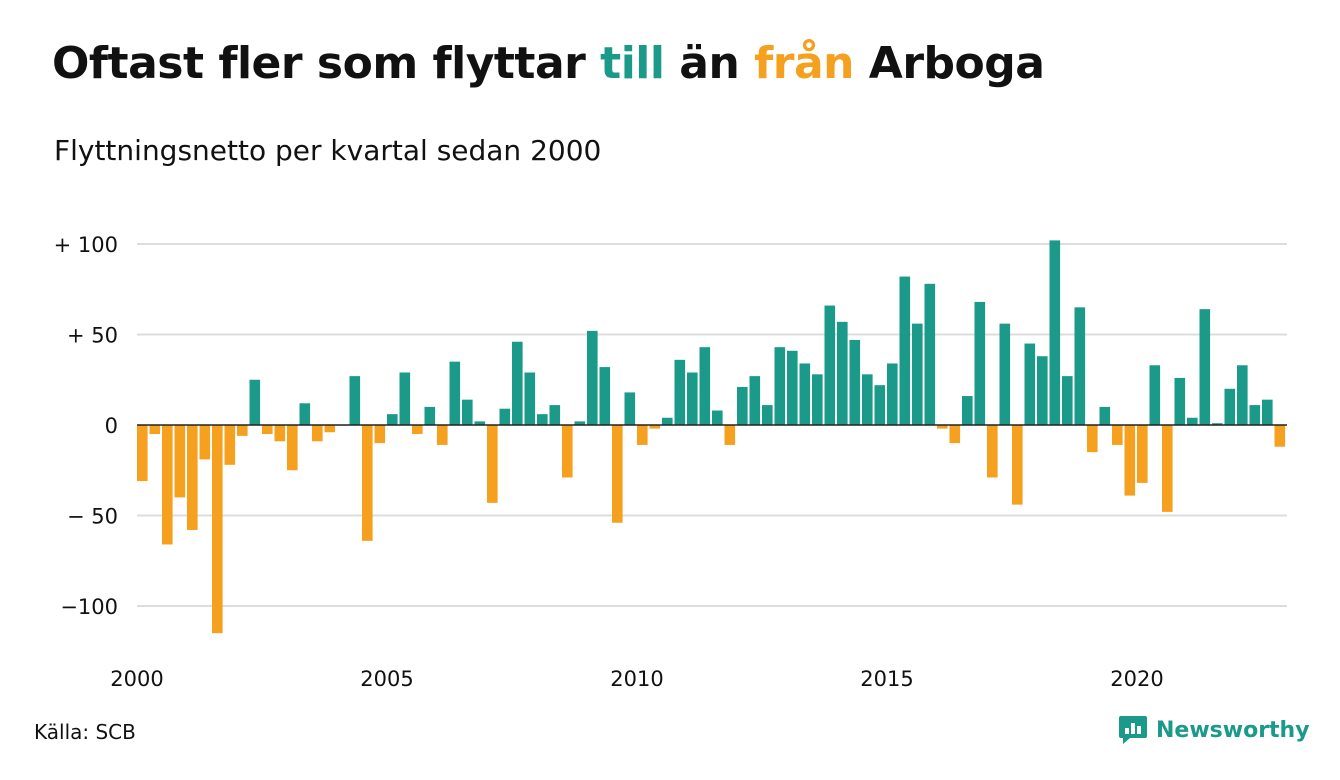 This screenshot has height=780, width=1340. I want to click on bar-q54, so click(805, 394).